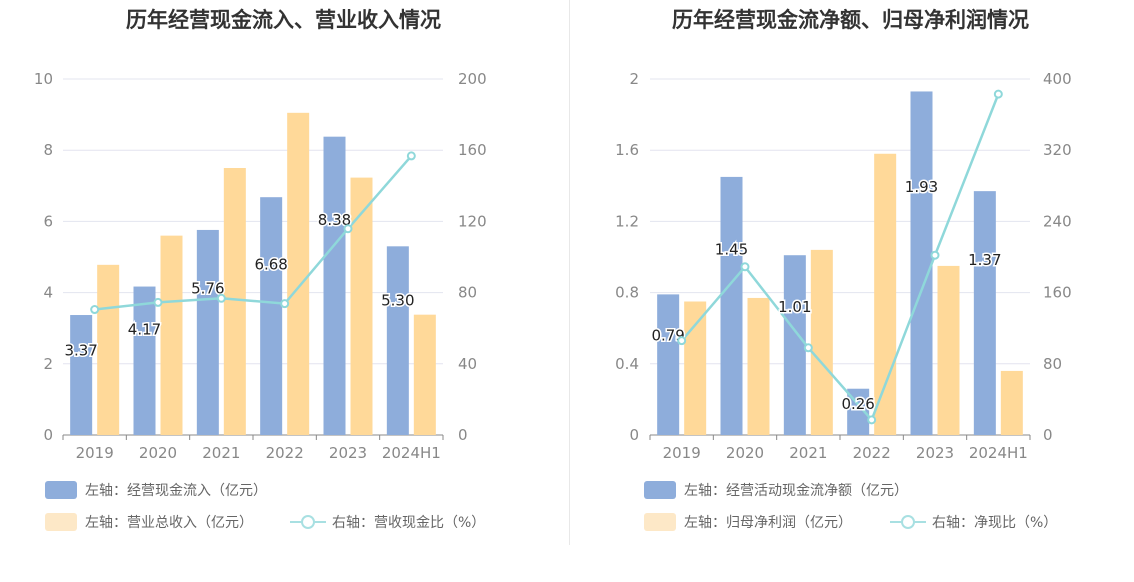 The width and height of the screenshot is (1134, 582). Describe the element at coordinates (467, 364) in the screenshot. I see `right-axis-tick-label: 40` at that location.